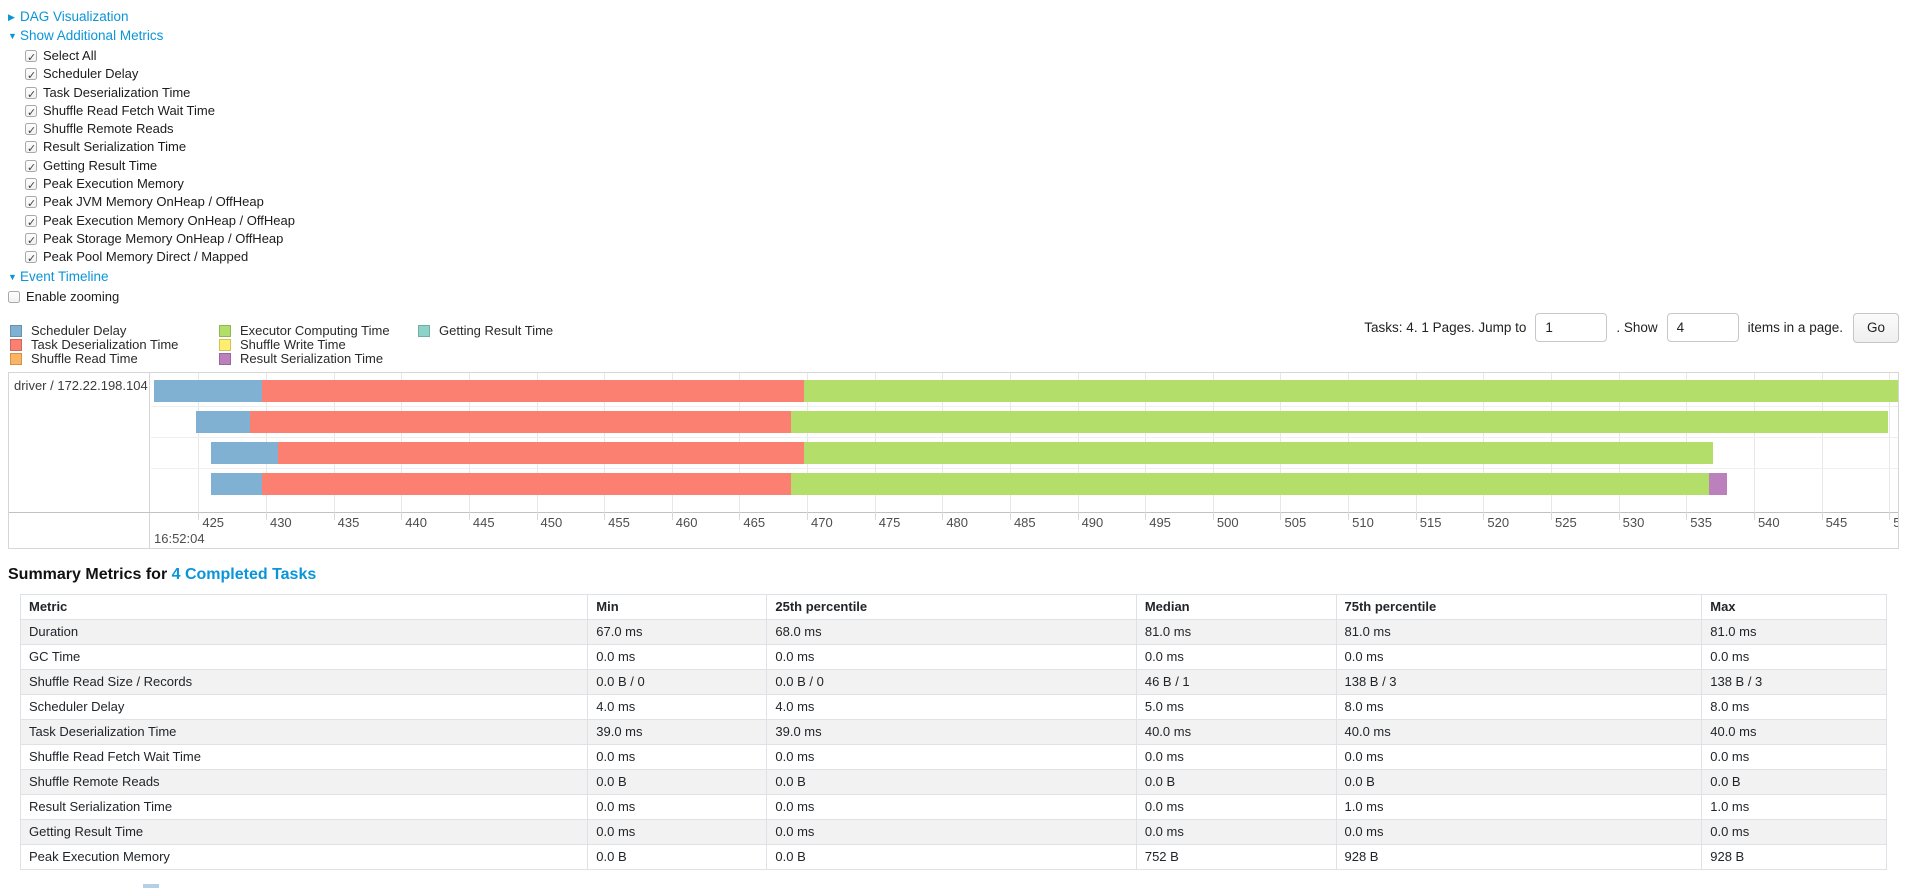 Image resolution: width=1907 pixels, height=888 pixels. What do you see at coordinates (1718, 483) in the screenshot?
I see `task-bar-segment-result-serialization` at bounding box center [1718, 483].